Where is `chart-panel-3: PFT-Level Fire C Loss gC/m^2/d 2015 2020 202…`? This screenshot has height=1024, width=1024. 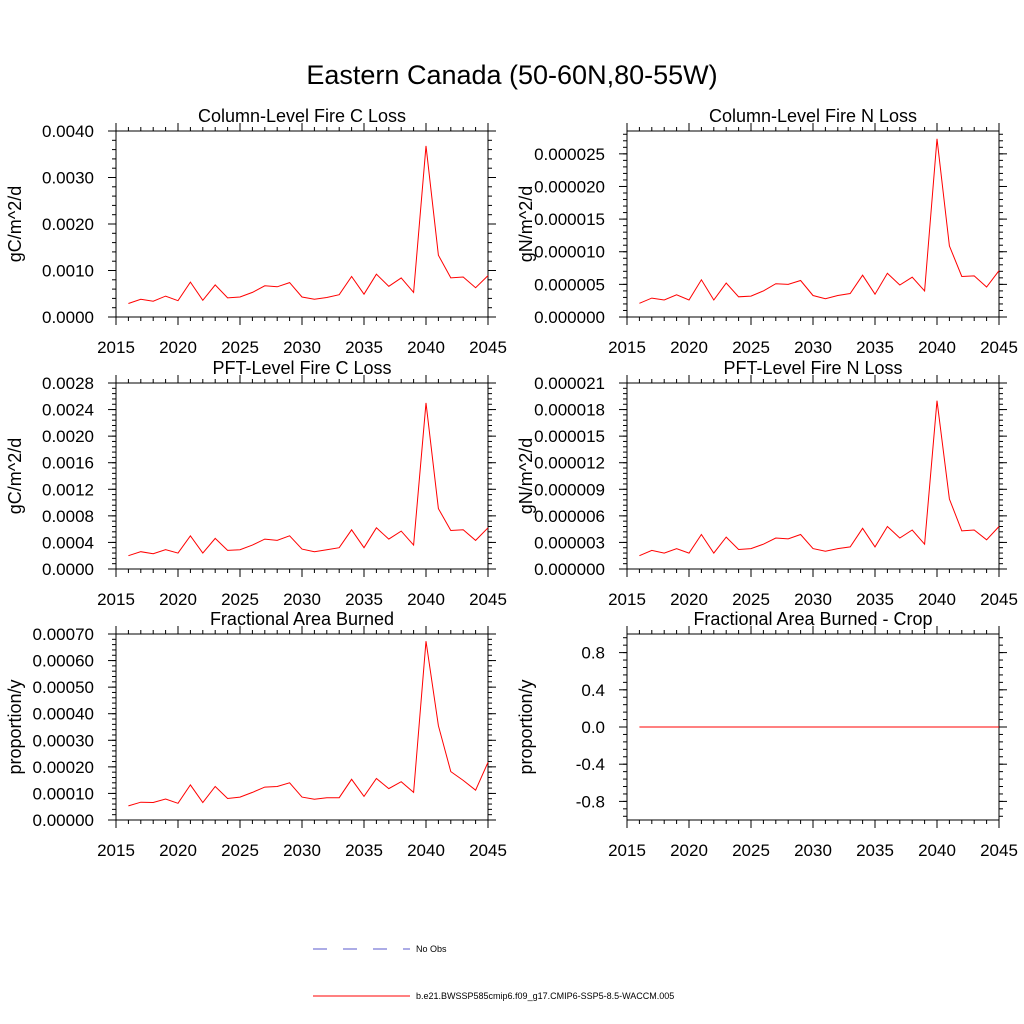
chart-panel-3: PFT-Level Fire C Loss gC/m^2/d 2015 2020 202… is located at coordinates (256, 483).